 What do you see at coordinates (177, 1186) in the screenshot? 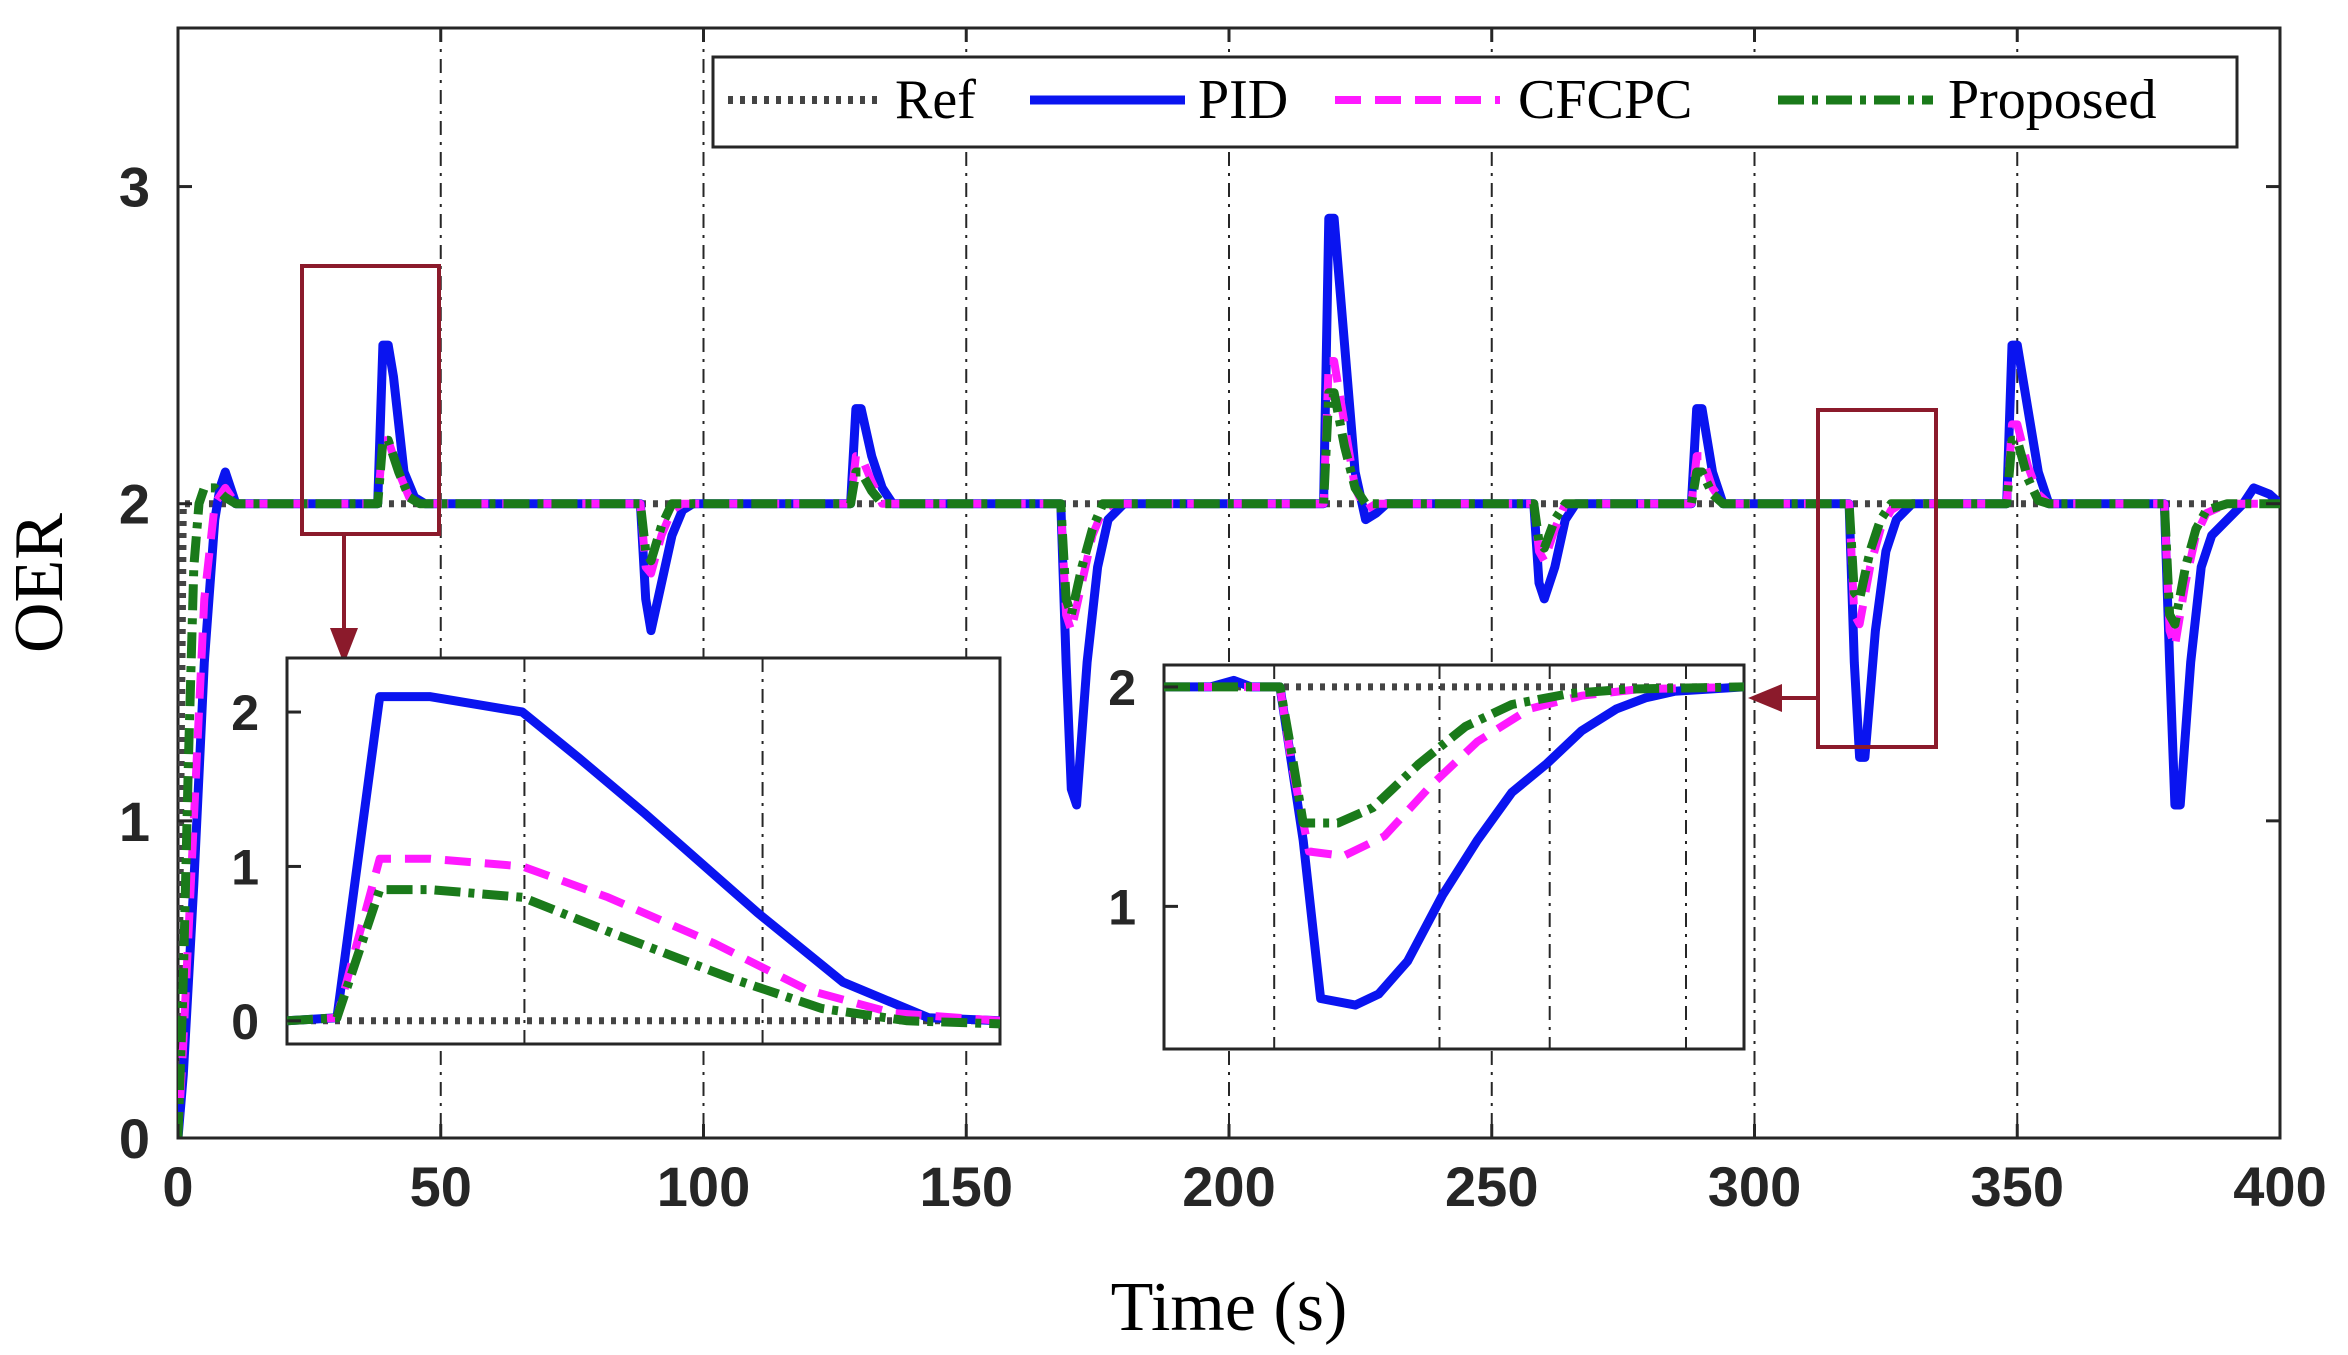
I see `main-xtick-label: 0` at bounding box center [177, 1186].